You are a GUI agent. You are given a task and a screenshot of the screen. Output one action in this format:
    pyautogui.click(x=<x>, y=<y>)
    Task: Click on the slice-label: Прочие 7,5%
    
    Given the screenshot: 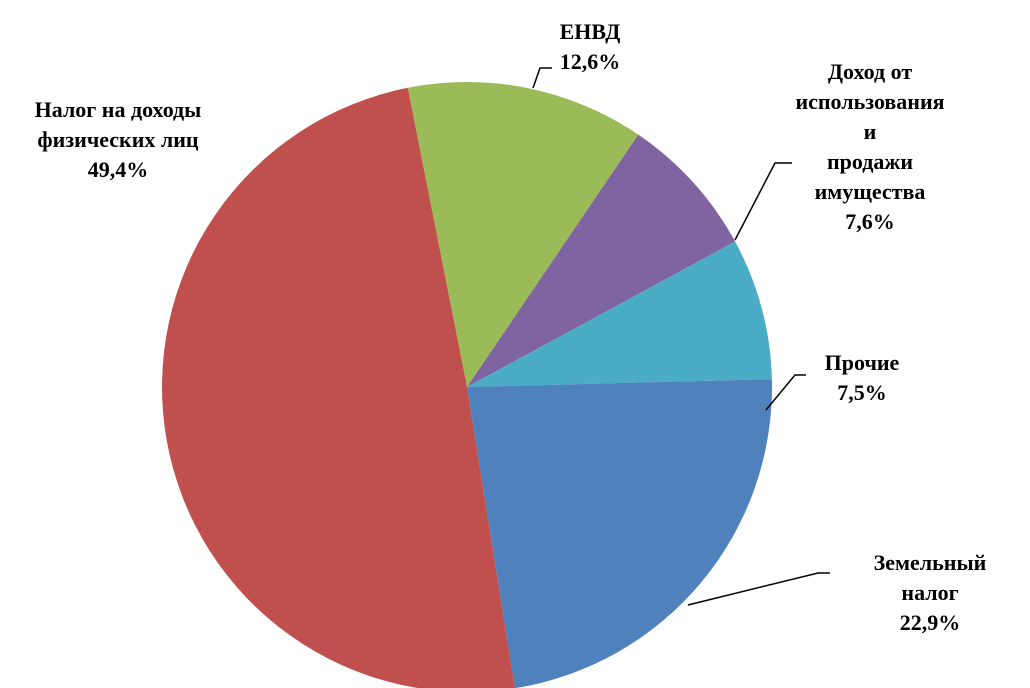 What is the action you would take?
    pyautogui.click(x=862, y=378)
    